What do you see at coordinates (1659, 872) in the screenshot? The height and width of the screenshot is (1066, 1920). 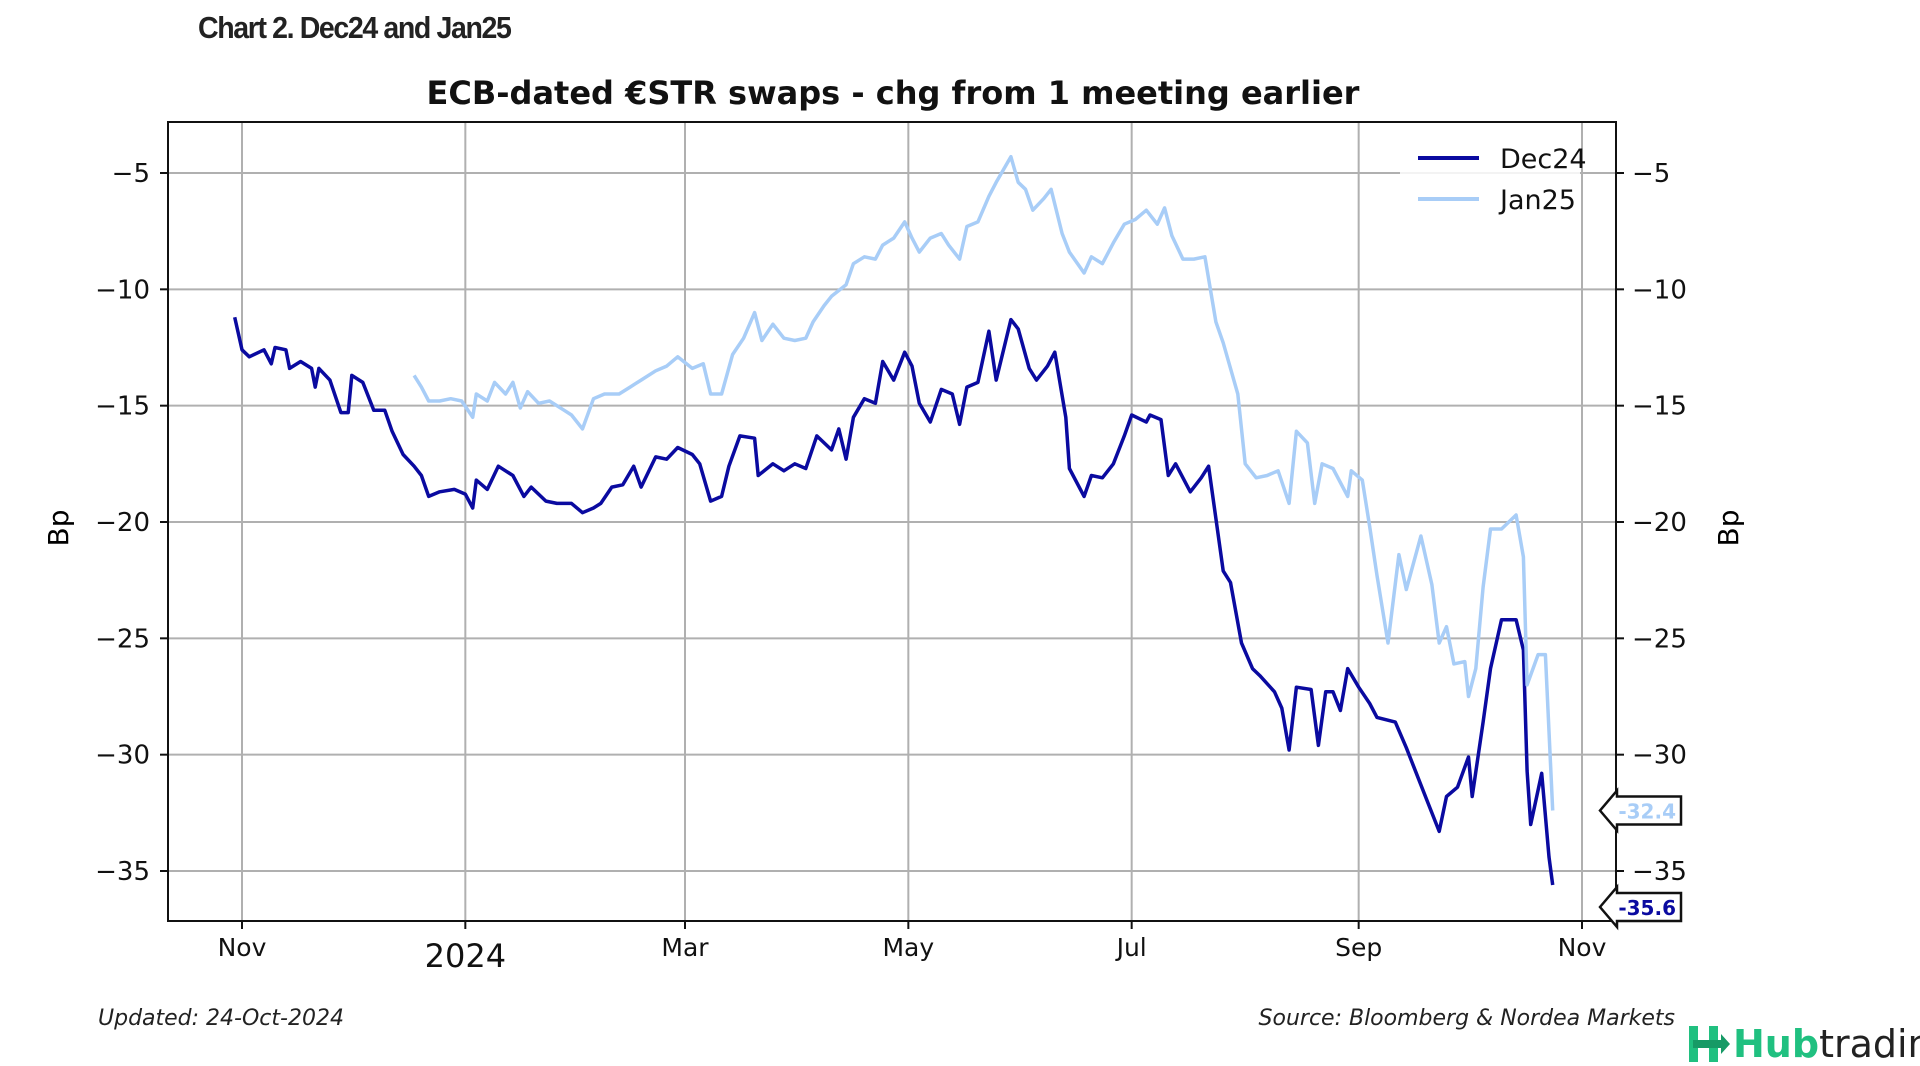 I see `y-tick-label-right: −35` at bounding box center [1659, 872].